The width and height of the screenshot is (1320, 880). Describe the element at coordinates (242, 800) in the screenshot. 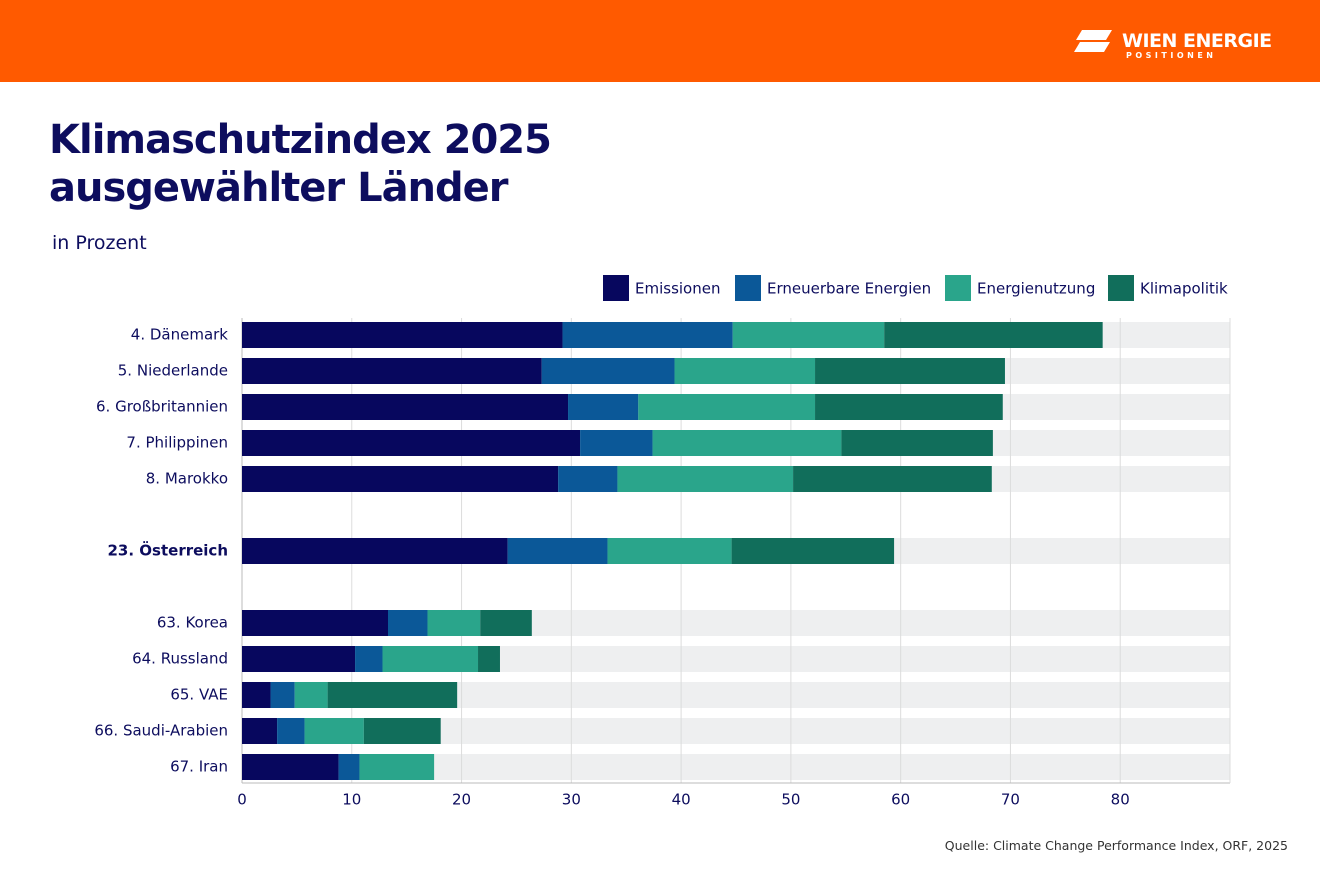

I see `x-tick-label: 0` at that location.